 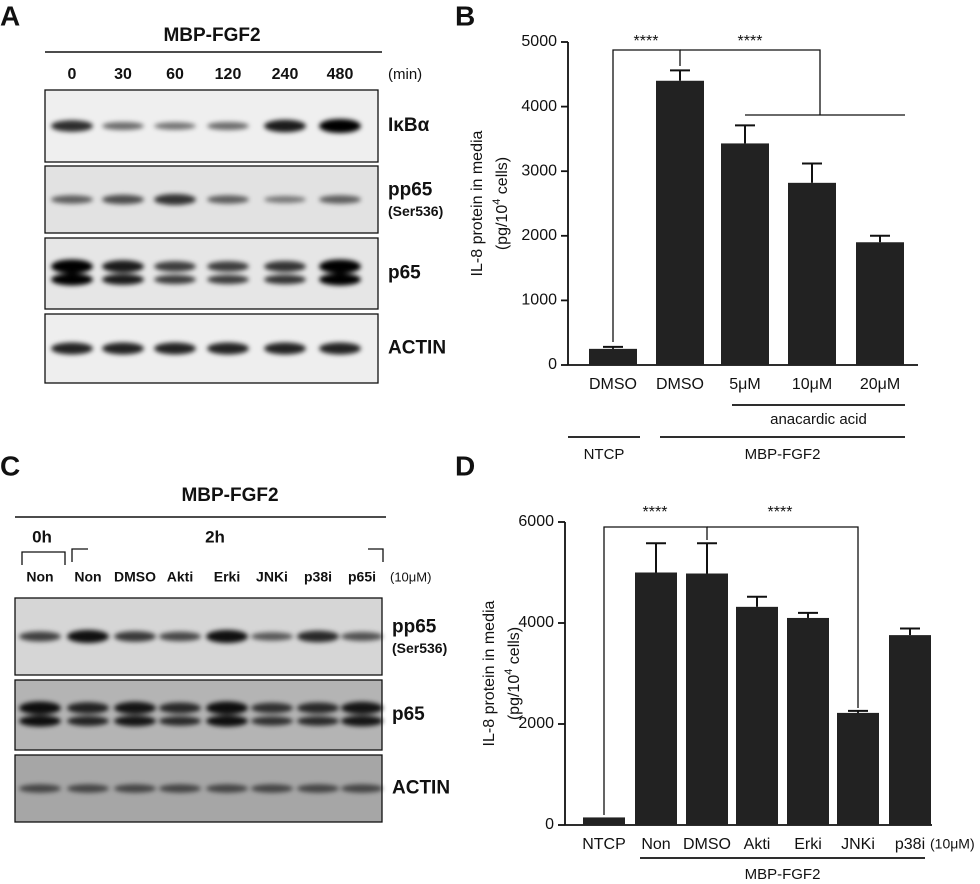 I want to click on lane-label: JNKi, so click(x=272, y=577).